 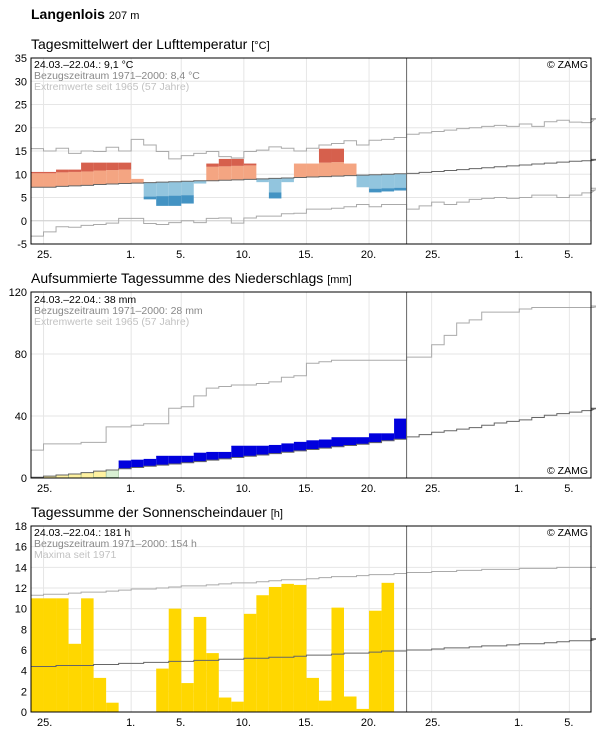 I want to click on y-tick-label: 15, so click(x=21, y=152).